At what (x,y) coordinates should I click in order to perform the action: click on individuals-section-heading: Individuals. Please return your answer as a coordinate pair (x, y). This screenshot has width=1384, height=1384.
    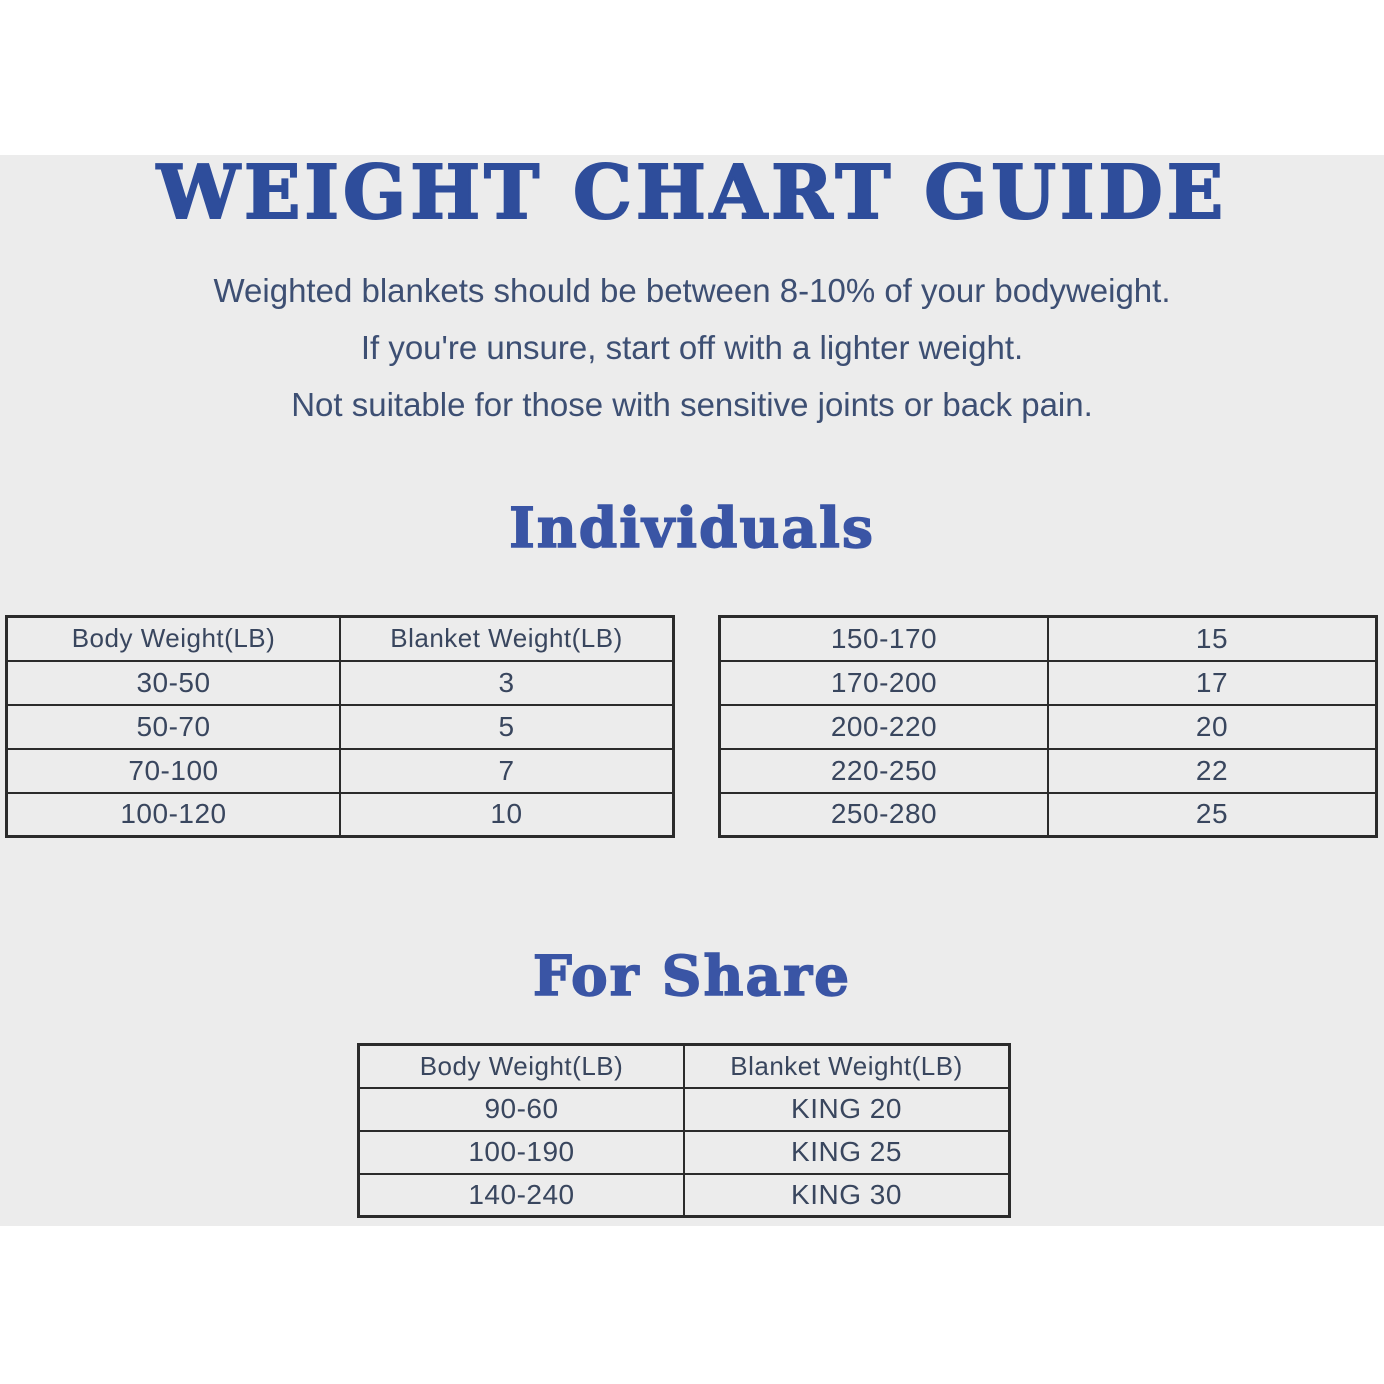
    Looking at the image, I should click on (691, 527).